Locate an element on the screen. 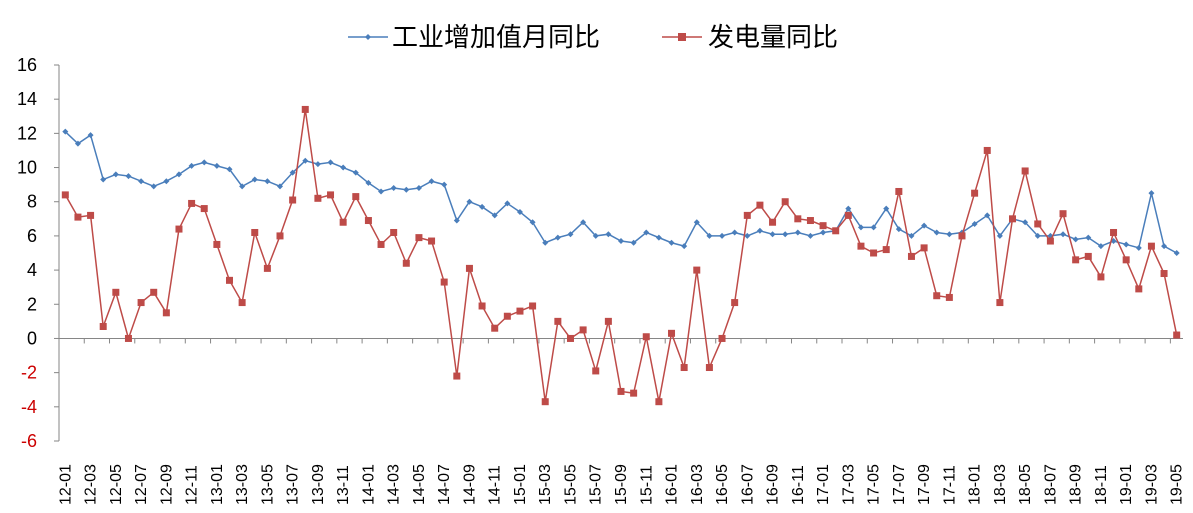 The image size is (1193, 513). y-tick-label: -2 is located at coordinates (29, 373).